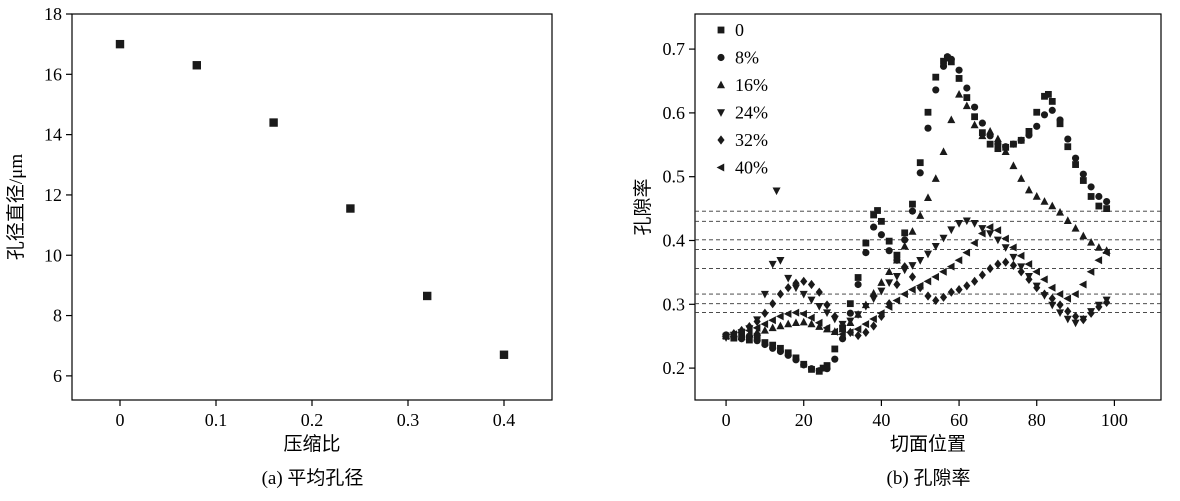 Image resolution: width=1180 pixels, height=501 pixels. What do you see at coordinates (747, 58) in the screenshot?
I see `legend-label: 8%` at bounding box center [747, 58].